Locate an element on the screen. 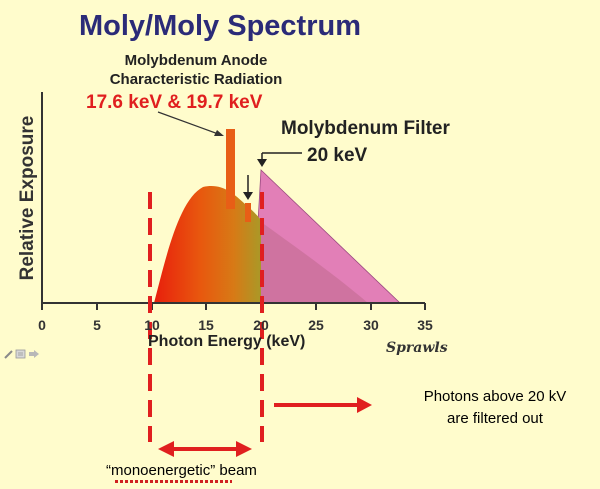  filter-energy-label: 20 keV is located at coordinates (337, 155).